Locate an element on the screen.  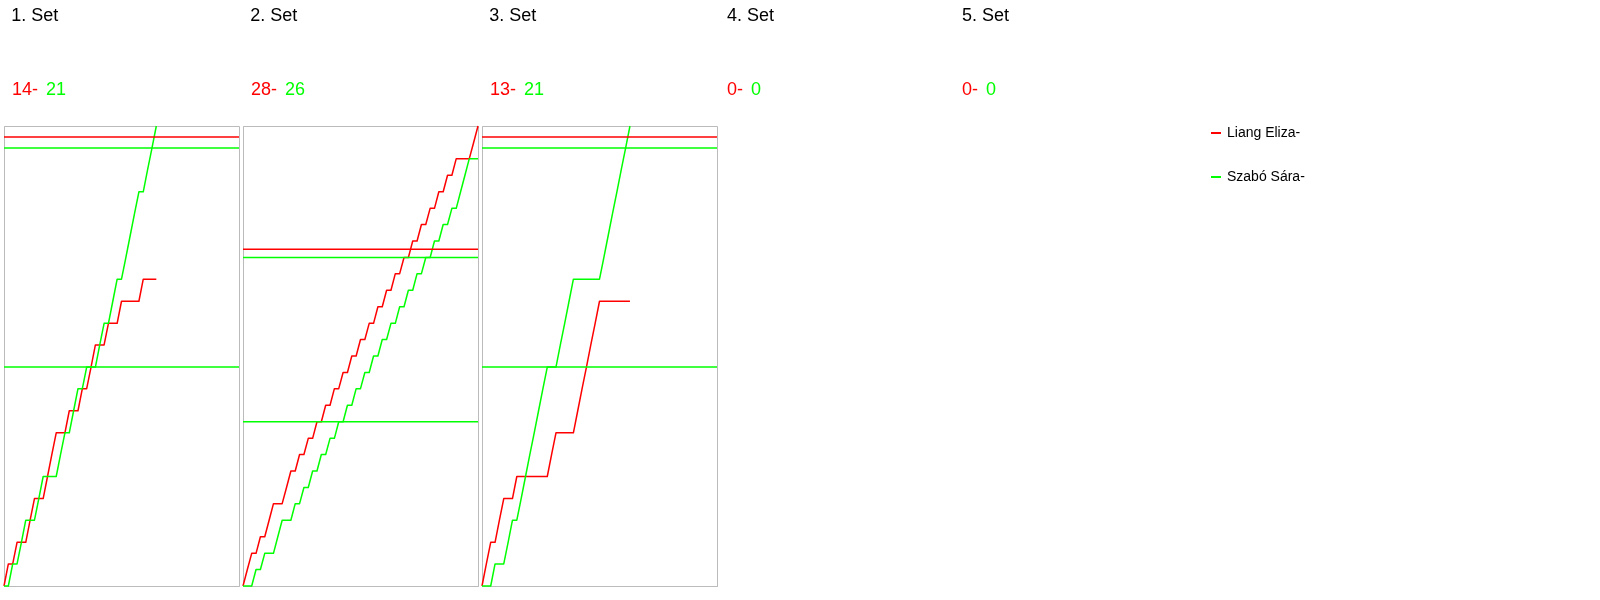
chart-title: 1. Set is located at coordinates (35, 15).